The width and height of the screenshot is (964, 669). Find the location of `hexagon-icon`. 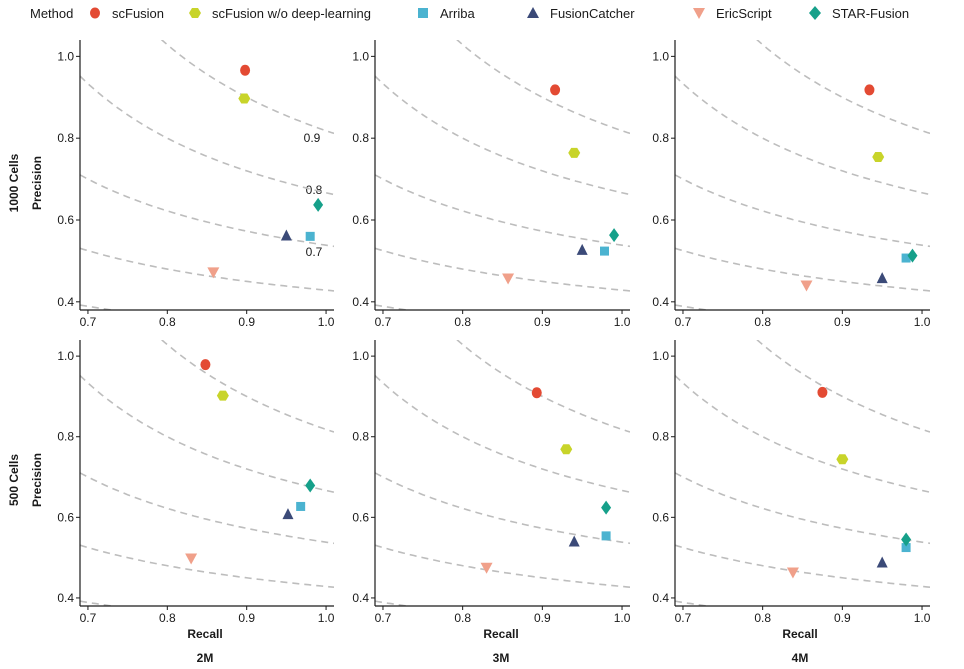

hexagon-icon is located at coordinates (195, 13).